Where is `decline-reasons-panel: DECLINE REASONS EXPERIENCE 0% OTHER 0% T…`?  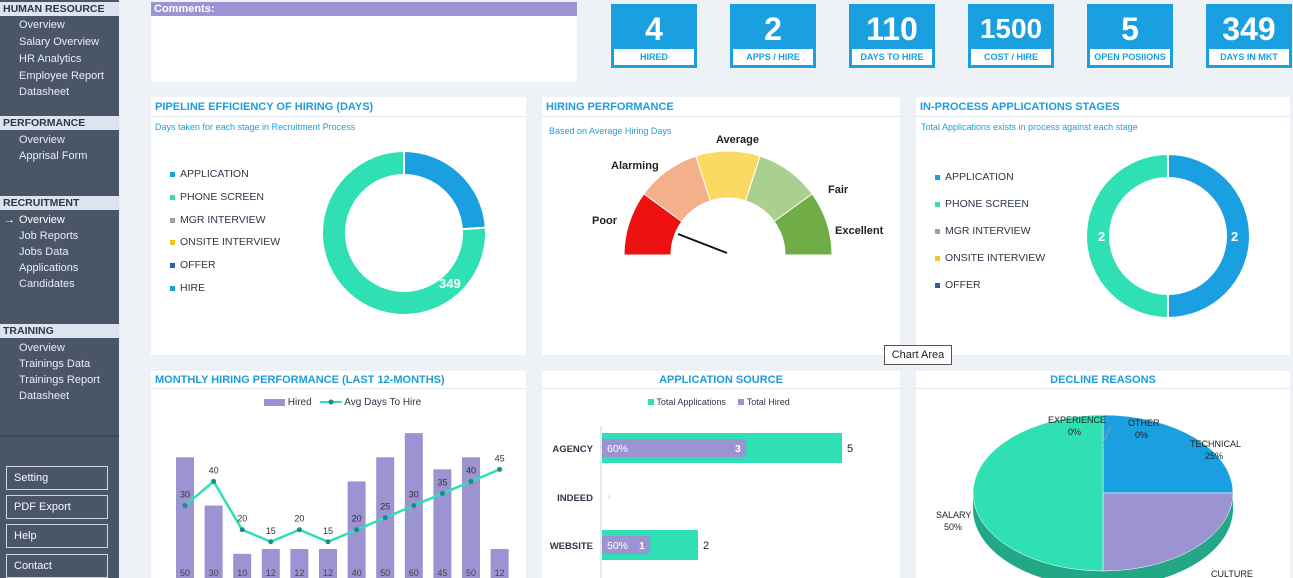 decline-reasons-panel: DECLINE REASONS EXPERIENCE 0% OTHER 0% T… is located at coordinates (1103, 474).